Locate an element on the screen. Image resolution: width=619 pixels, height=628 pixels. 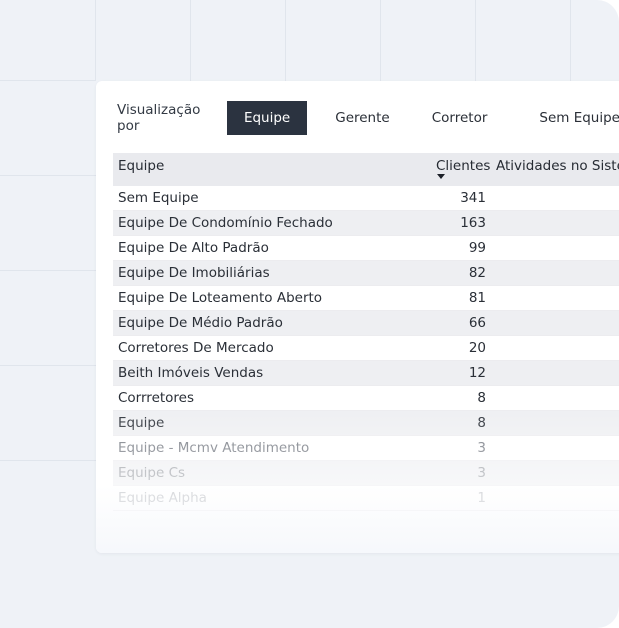
cell-atividades: 80 is located at coordinates (586, 248).